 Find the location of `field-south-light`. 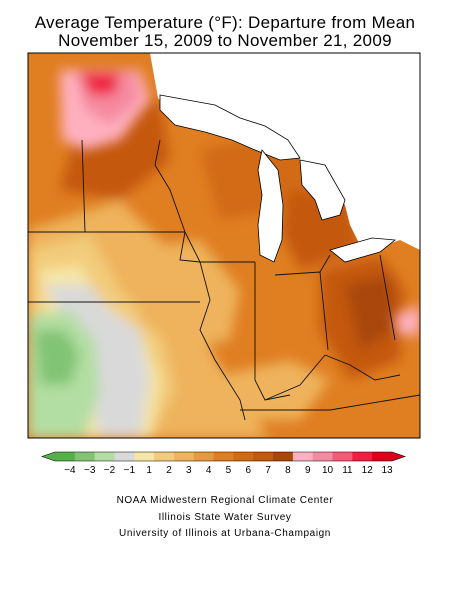

field-south-light is located at coordinates (265, 390).